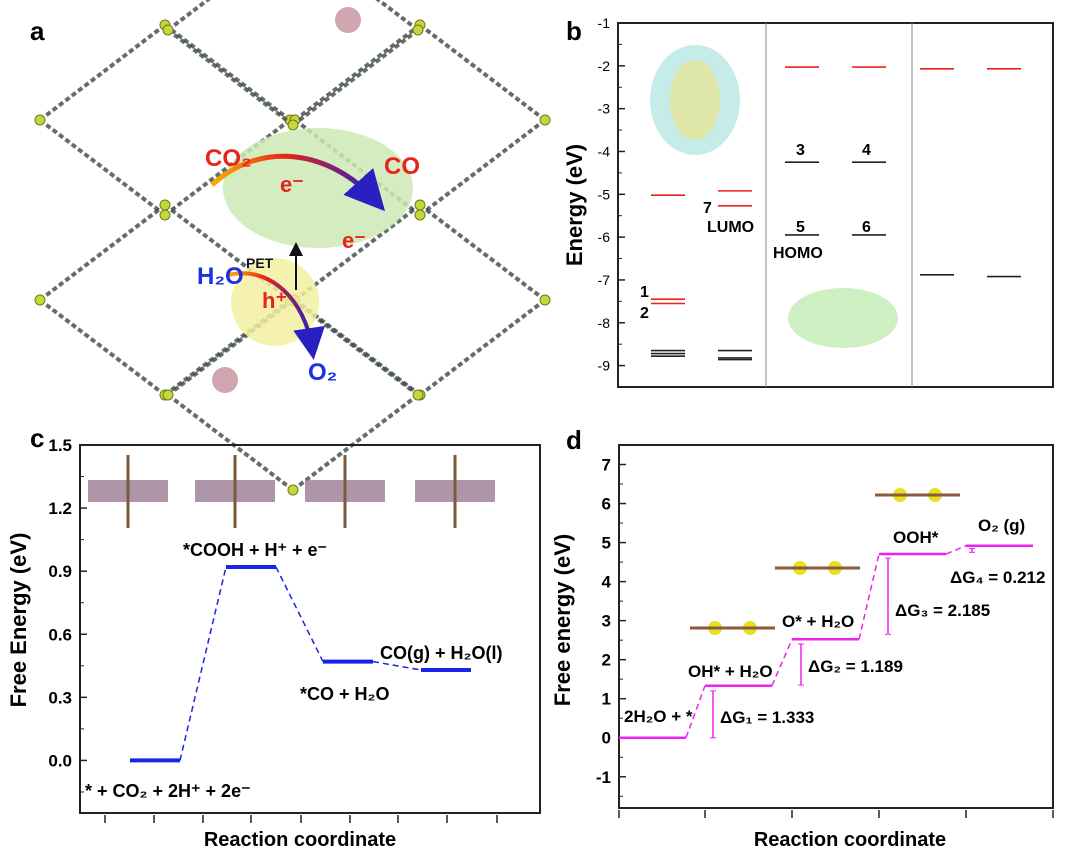 This screenshot has height=865, width=1080. What do you see at coordinates (60, 697) in the screenshot?
I see `ytick-label: 0.3` at bounding box center [60, 697].